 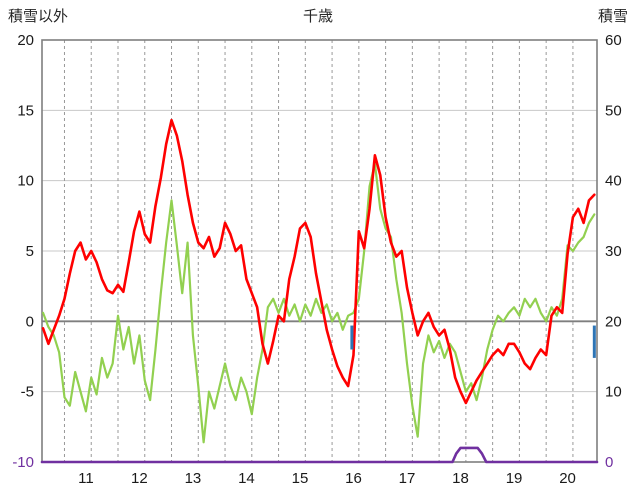 What do you see at coordinates (353, 478) in the screenshot?
I see `x-axis-tick-label: 16` at bounding box center [353, 478].